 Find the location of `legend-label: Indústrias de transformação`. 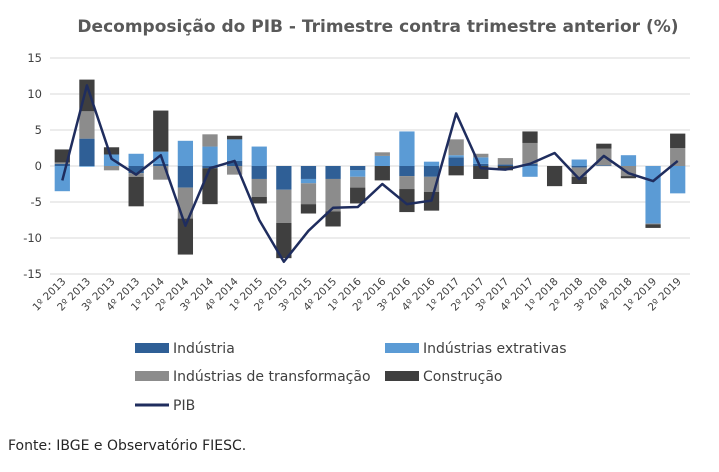

legend-label: Indústrias de transformação is located at coordinates (272, 377).